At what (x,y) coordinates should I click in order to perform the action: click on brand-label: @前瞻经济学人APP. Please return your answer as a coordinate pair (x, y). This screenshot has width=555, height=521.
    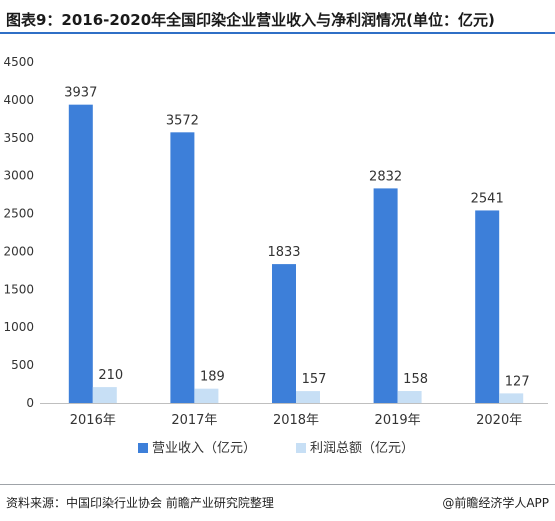
    Looking at the image, I should click on (495, 503).